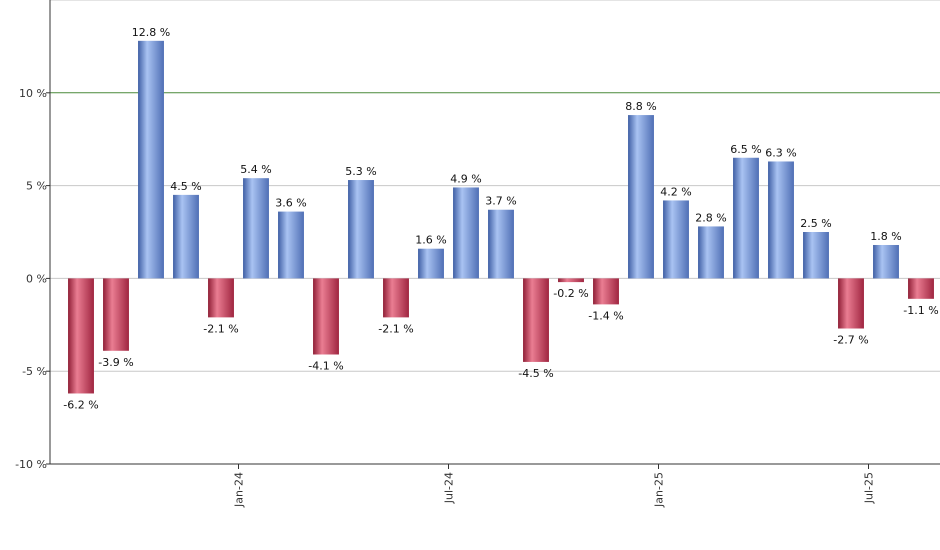 This screenshot has height=550, width=940. I want to click on x-tick-label: Jan-25, so click(659, 490).